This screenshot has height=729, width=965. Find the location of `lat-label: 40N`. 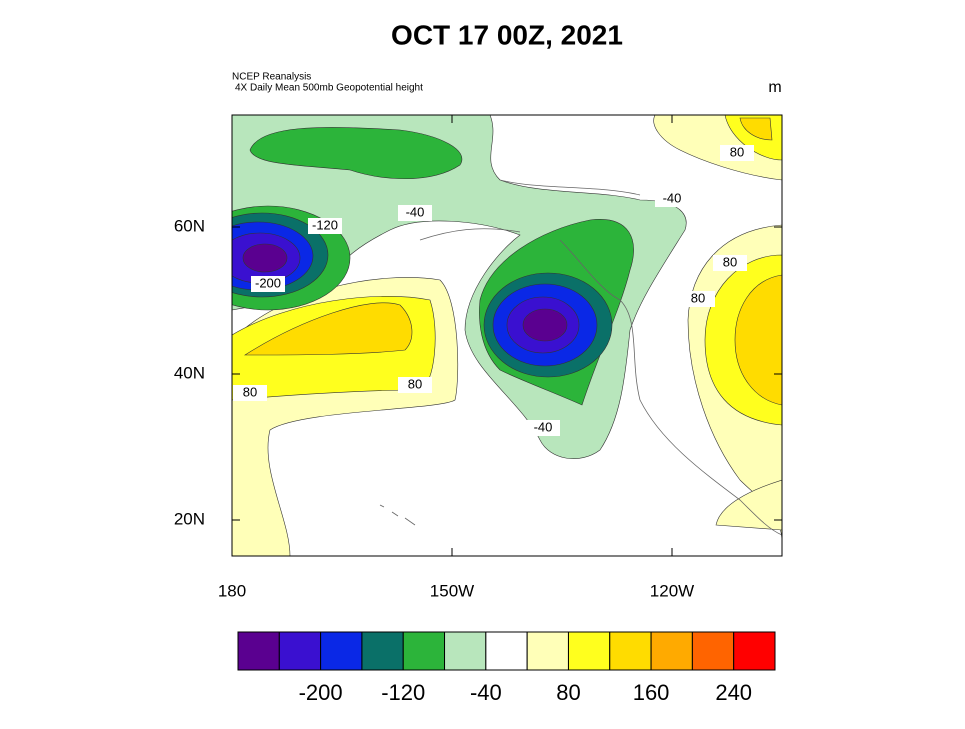

lat-label: 40N is located at coordinates (189, 372).